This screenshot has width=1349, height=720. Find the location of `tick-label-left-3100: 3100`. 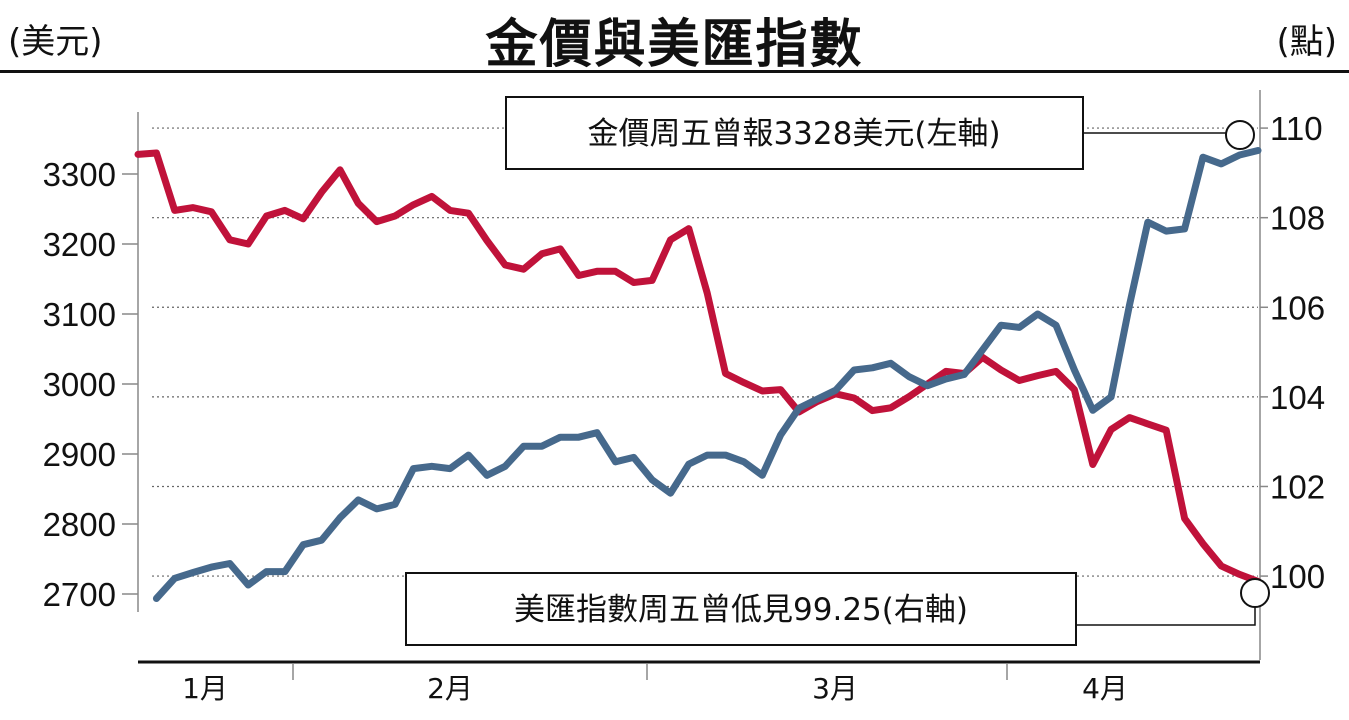

tick-label-left-3100: 3100 is located at coordinates (79, 314).